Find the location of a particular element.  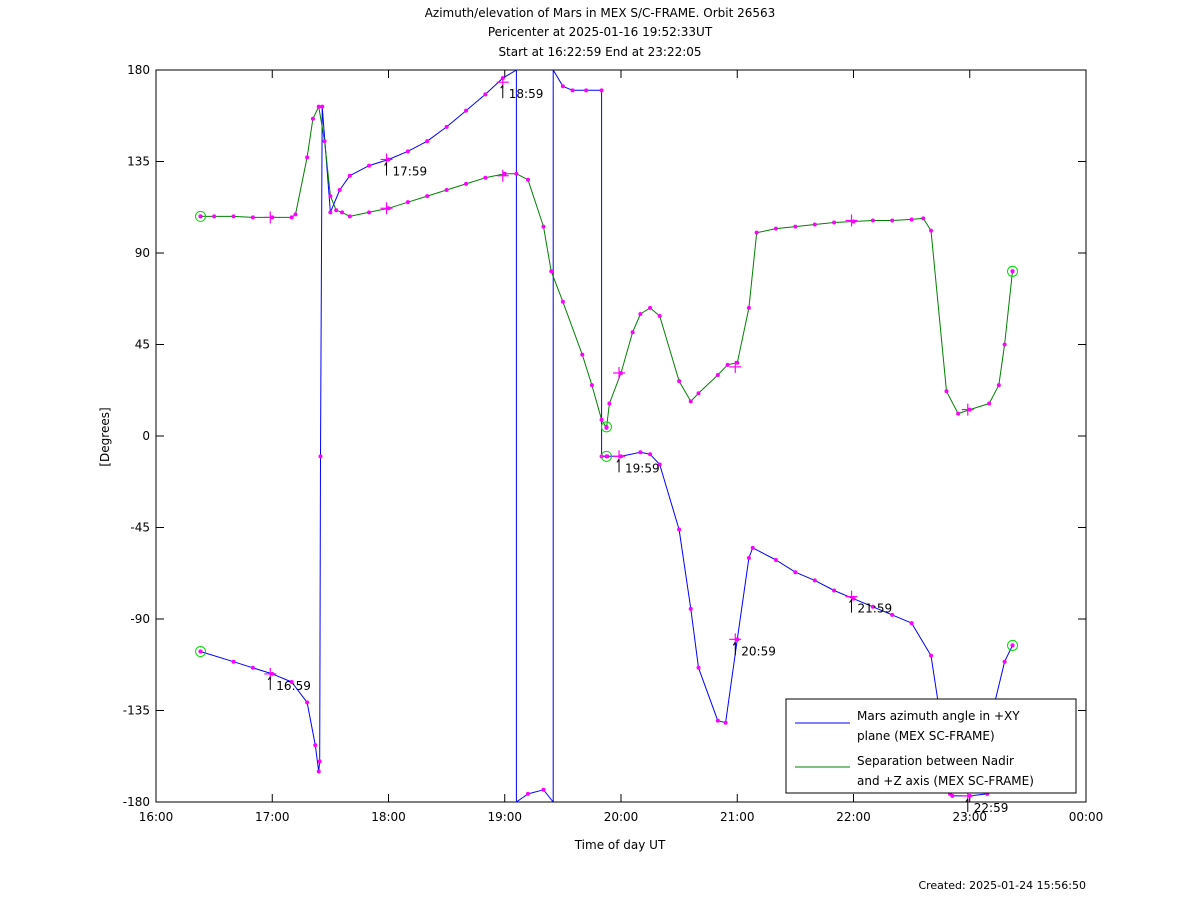

hour-marker-label: 17:59 is located at coordinates (410, 171).